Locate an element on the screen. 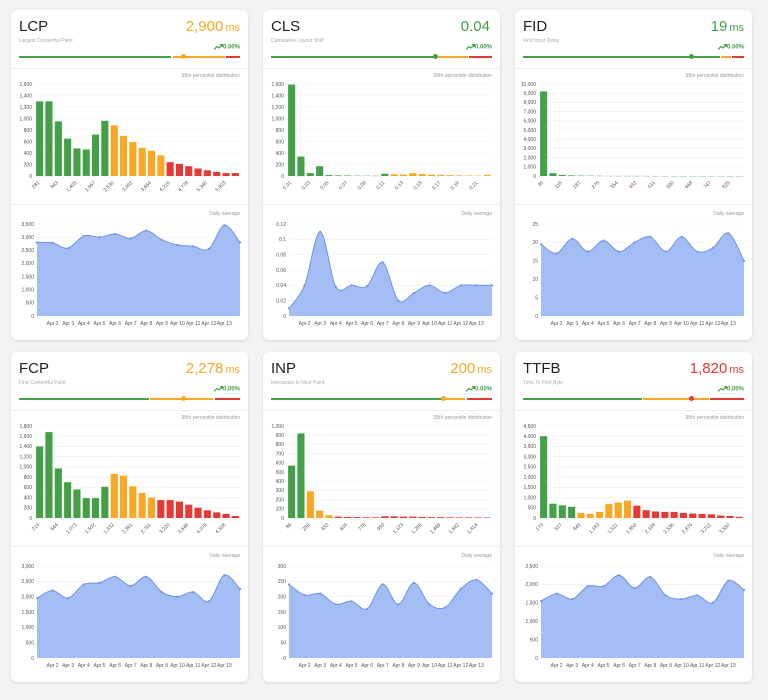 This screenshot has width=768, height=700. x-date-label: Apr 7 is located at coordinates (383, 666).